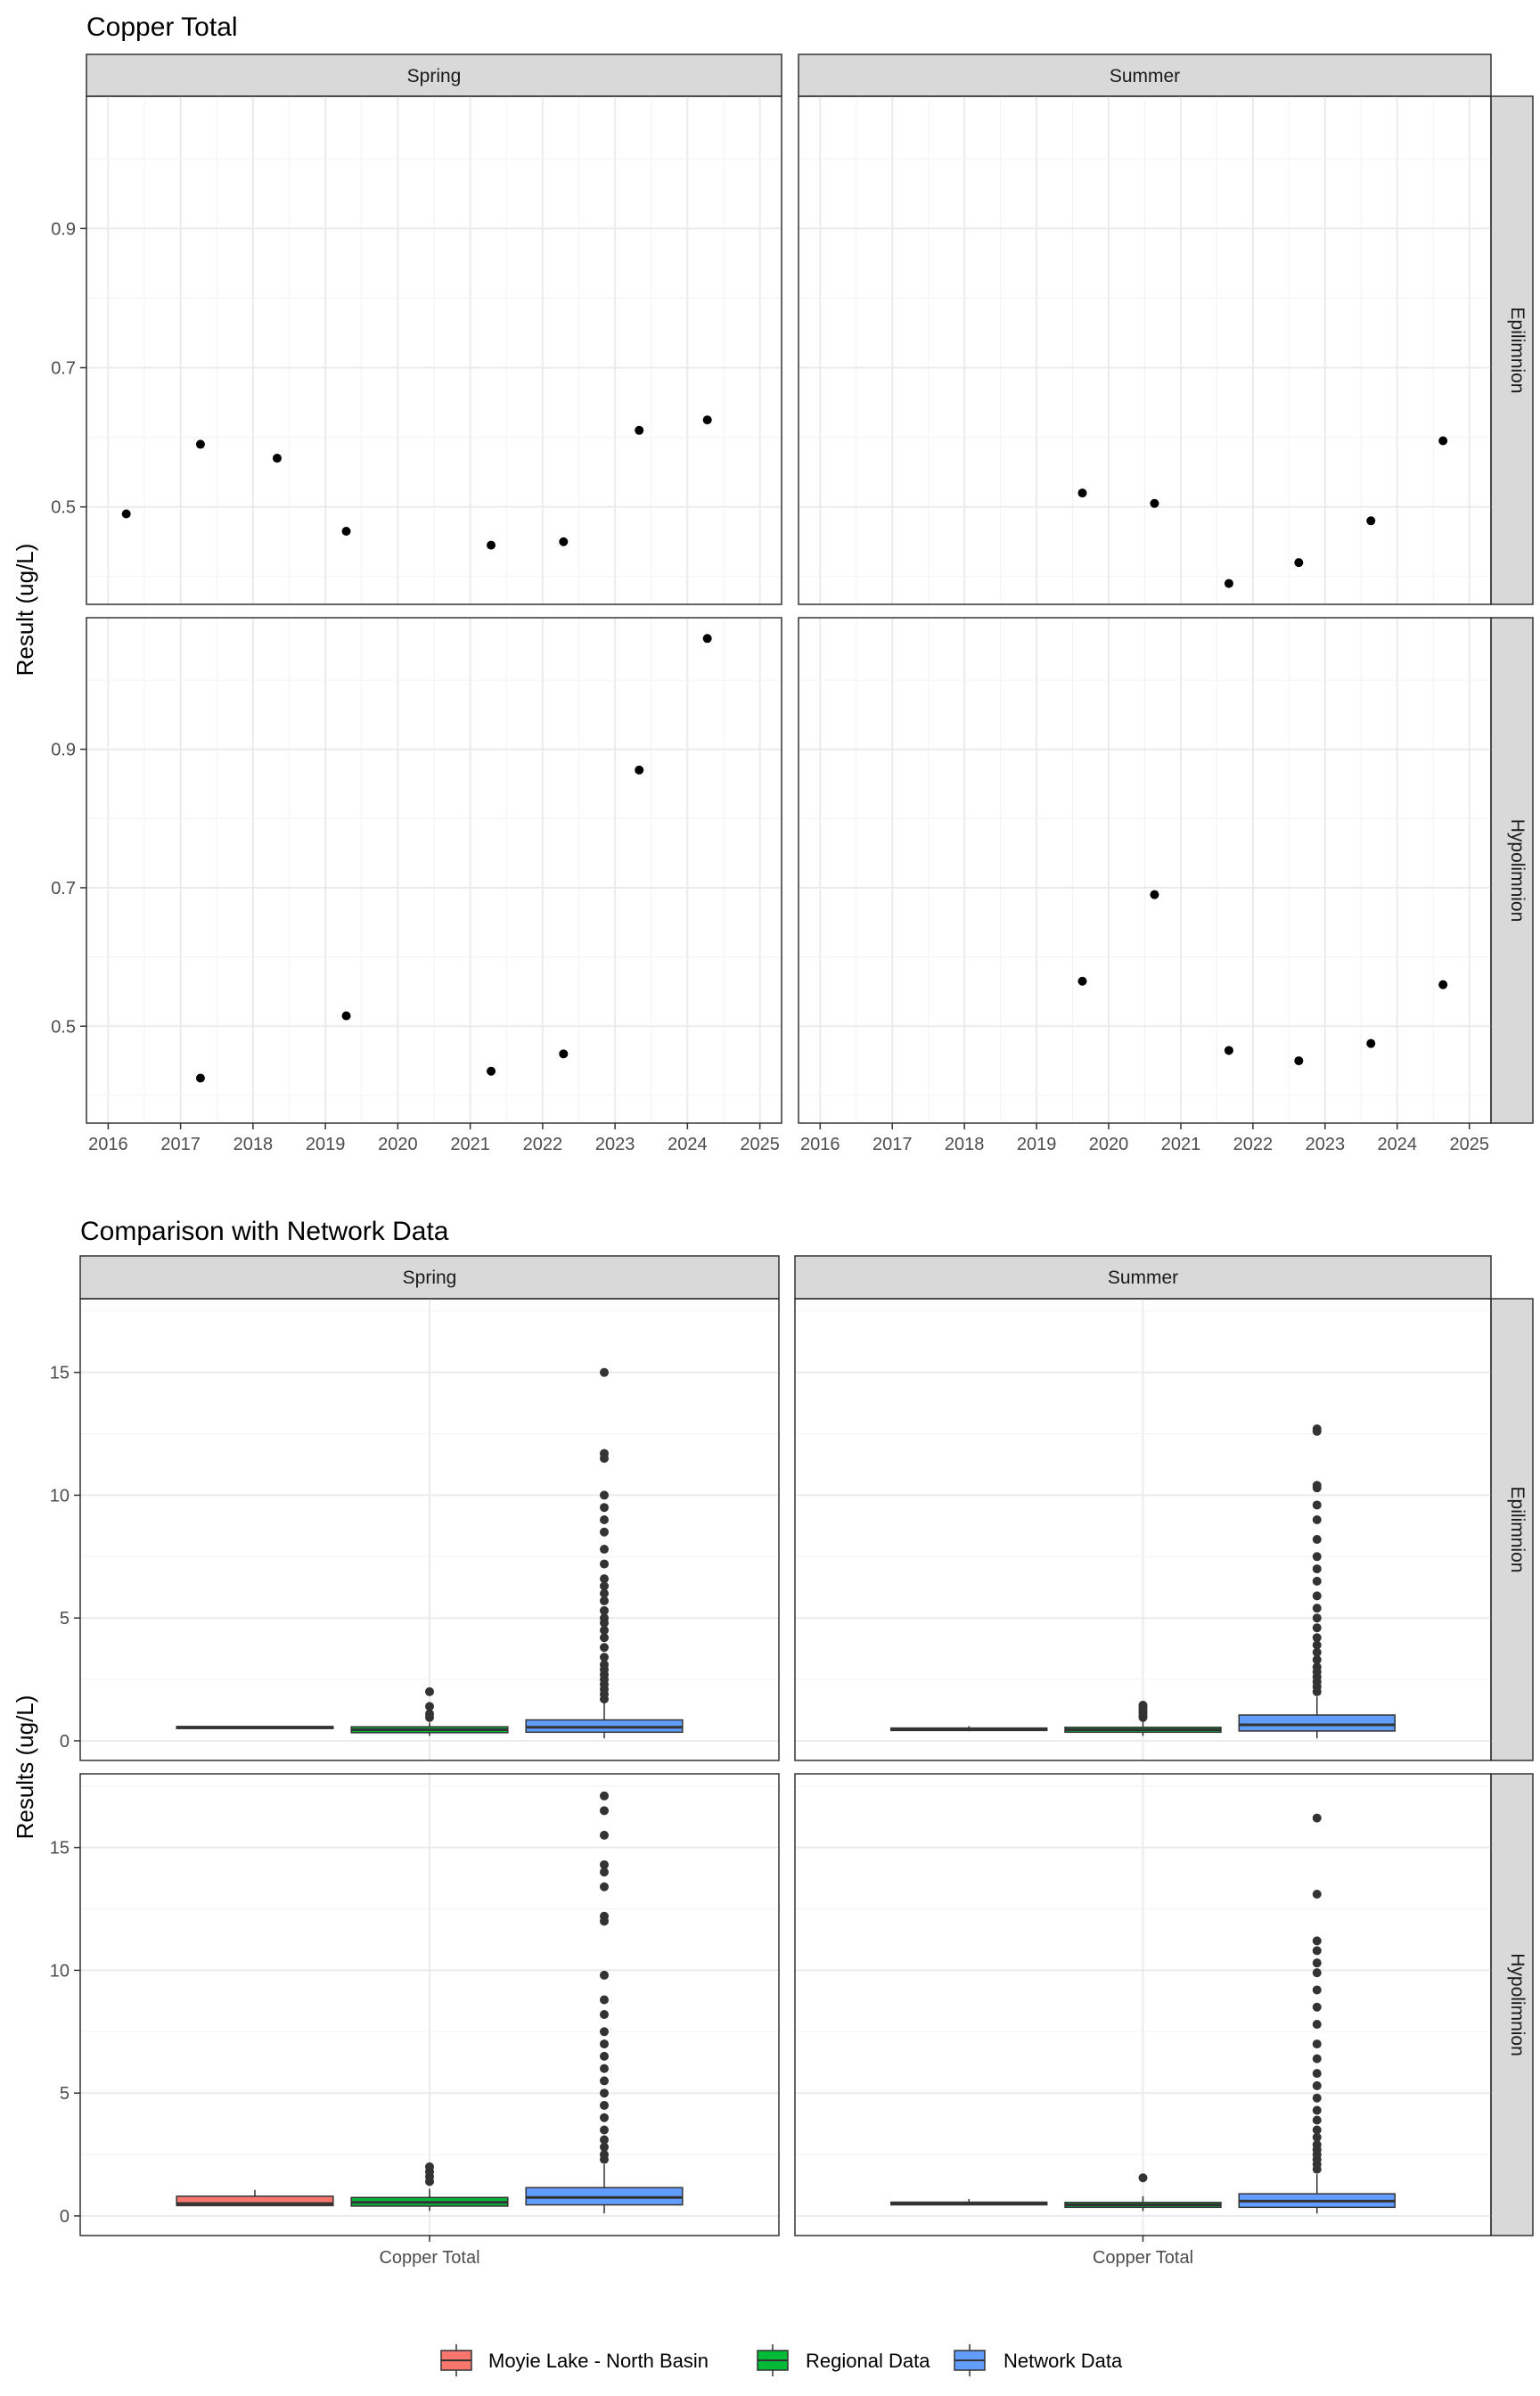 The height and width of the screenshot is (2396, 1540). I want to click on comparison-title: Comparison with Network Data, so click(264, 1231).